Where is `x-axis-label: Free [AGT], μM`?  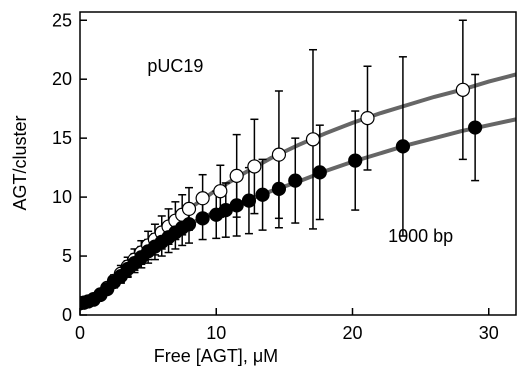 x-axis-label: Free [AGT], μM is located at coordinates (216, 356).